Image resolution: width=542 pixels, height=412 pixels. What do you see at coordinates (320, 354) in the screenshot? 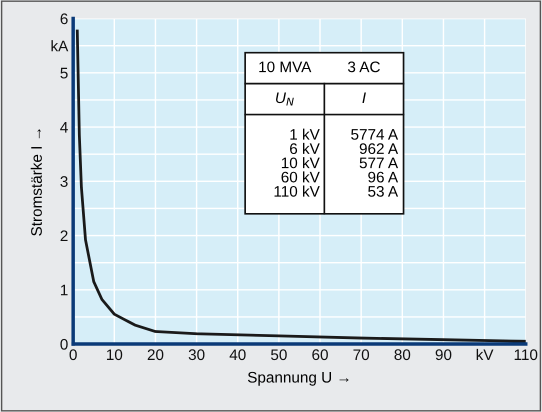
I see `x-tick-label: 60` at bounding box center [320, 354].